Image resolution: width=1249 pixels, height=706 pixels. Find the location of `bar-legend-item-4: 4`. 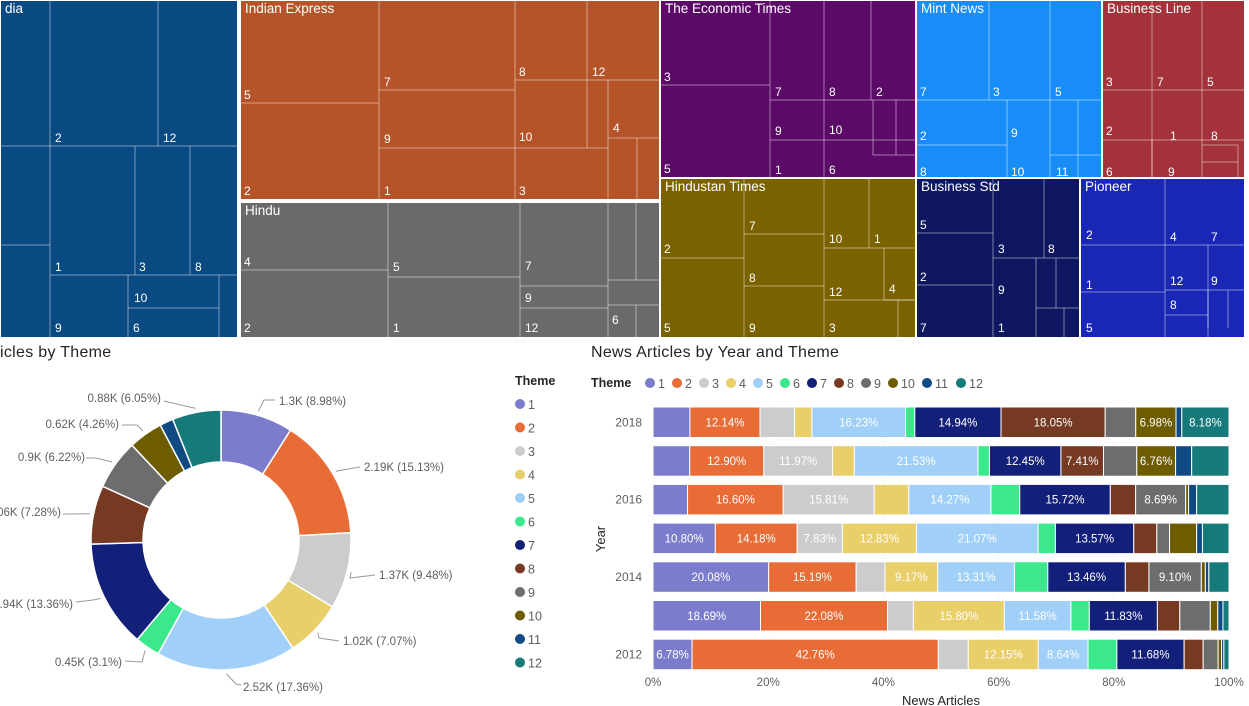

bar-legend-item-4: 4 is located at coordinates (736, 384).